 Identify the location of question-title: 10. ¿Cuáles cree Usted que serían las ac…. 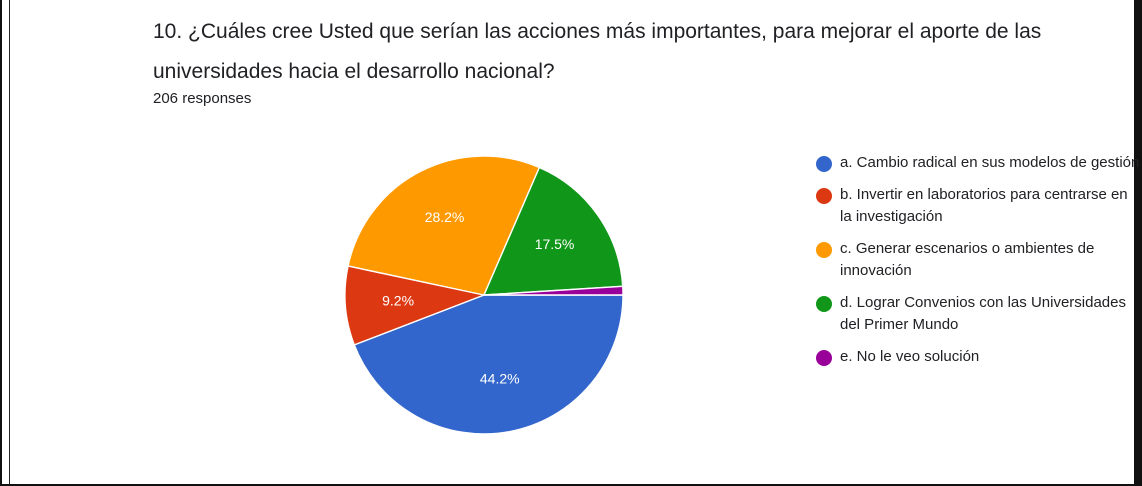
(597, 51).